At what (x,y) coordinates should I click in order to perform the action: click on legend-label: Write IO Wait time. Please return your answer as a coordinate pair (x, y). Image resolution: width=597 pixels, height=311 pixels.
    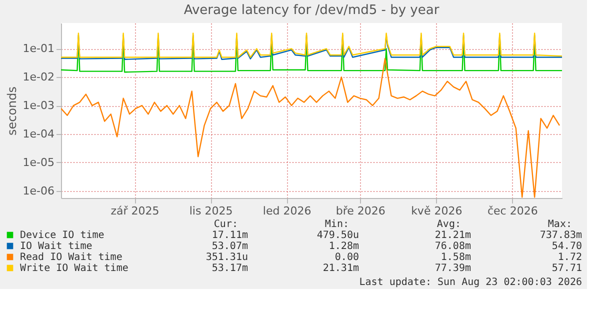
    Looking at the image, I should click on (74, 268).